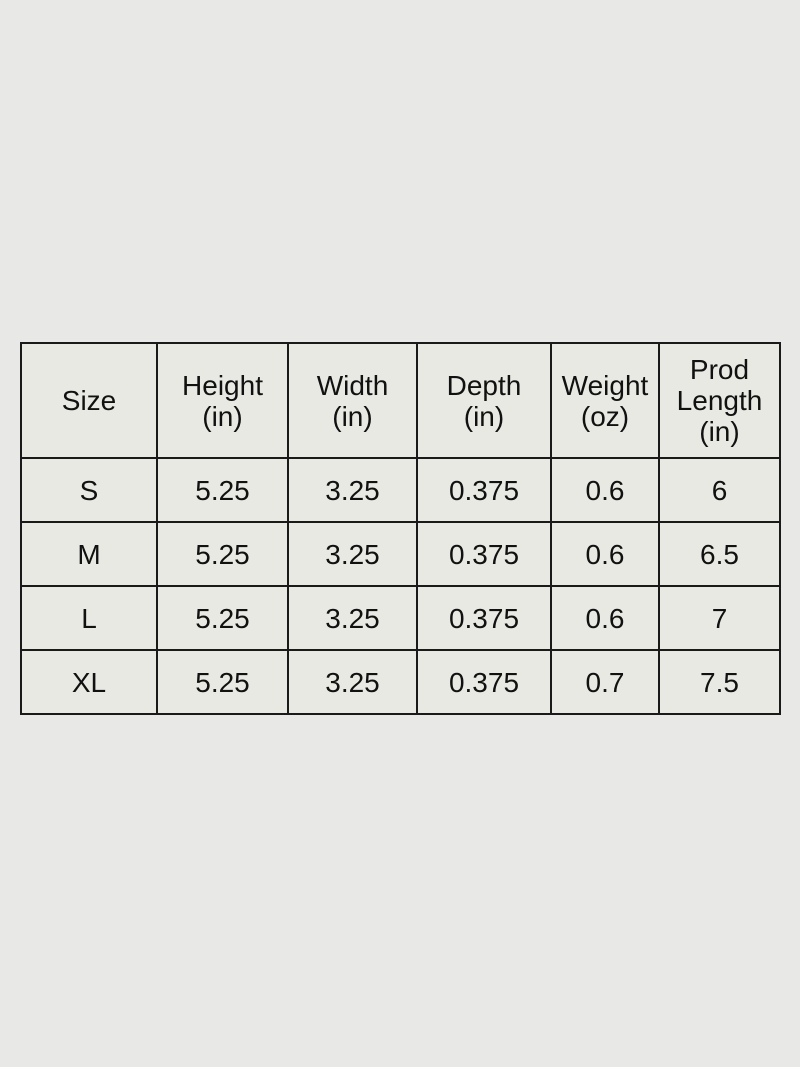 The image size is (800, 1067). Describe the element at coordinates (89, 554) in the screenshot. I see `size-cell: M` at that location.